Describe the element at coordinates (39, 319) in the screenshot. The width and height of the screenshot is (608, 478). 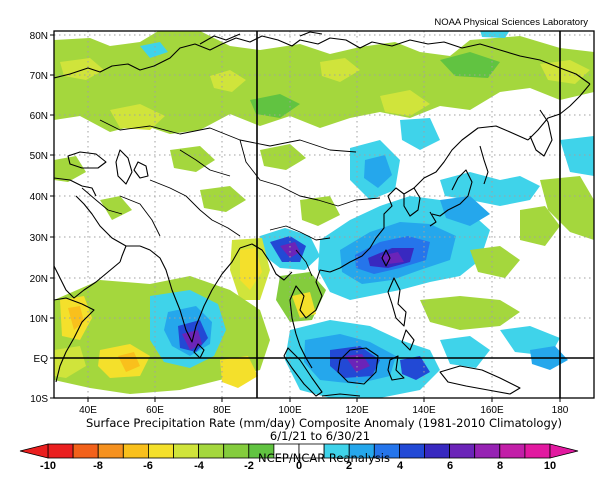
I see `lat-label-10n: 10N` at that location.